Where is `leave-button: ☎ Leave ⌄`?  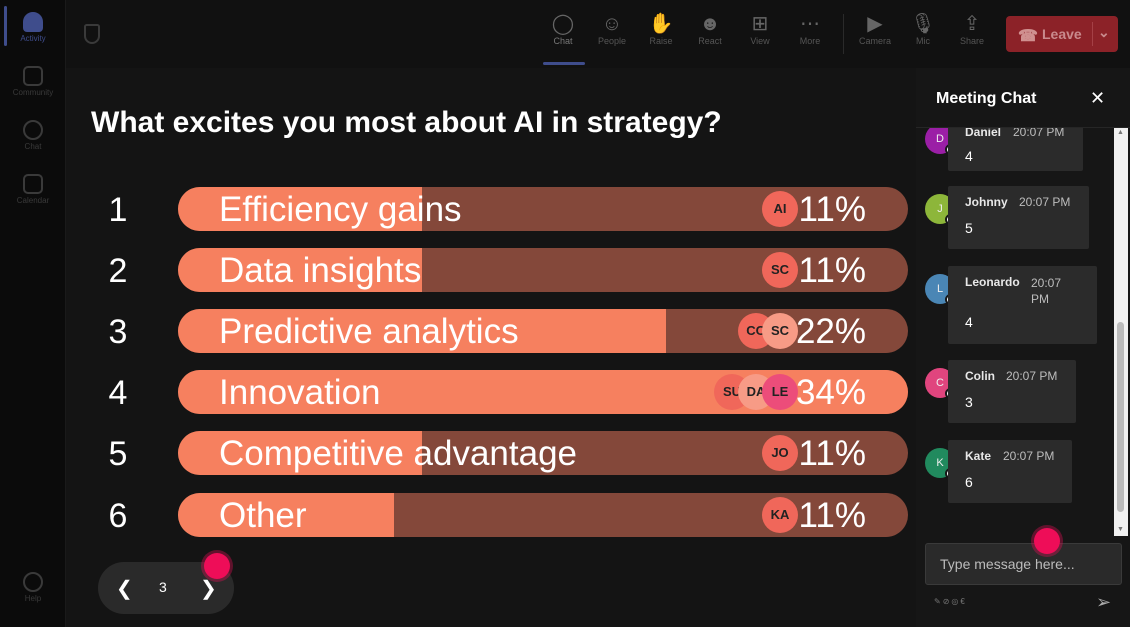
leave-button: ☎ Leave ⌄ is located at coordinates (1062, 34).